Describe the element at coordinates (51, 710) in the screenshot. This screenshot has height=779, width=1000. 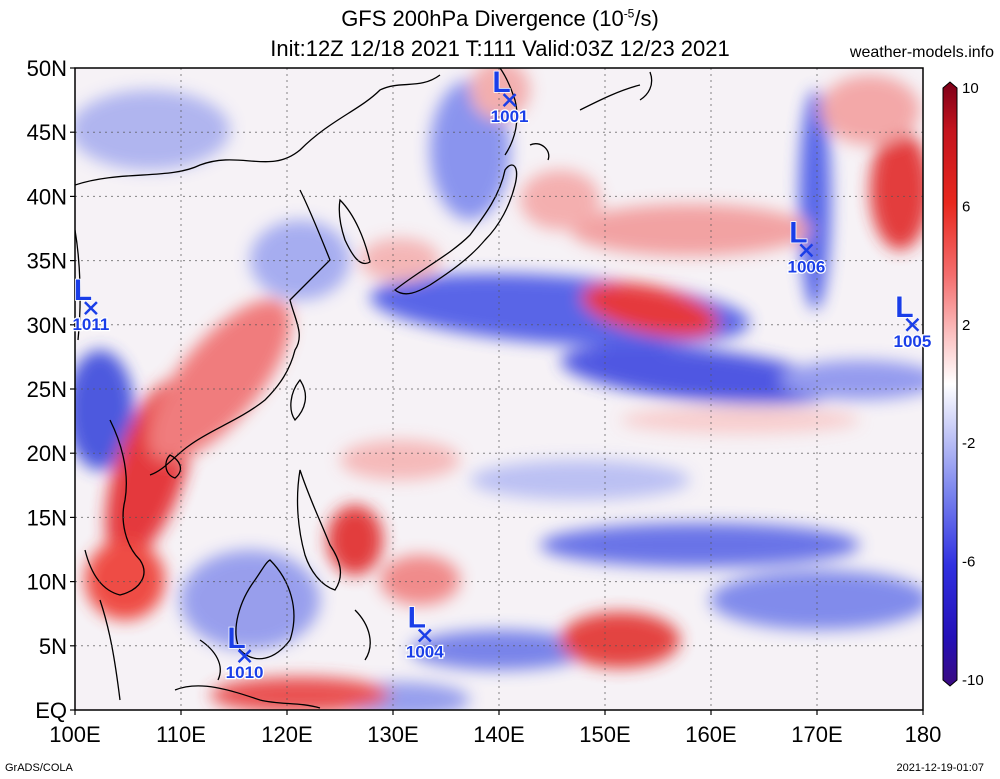
I see `lat-label: EQ` at that location.